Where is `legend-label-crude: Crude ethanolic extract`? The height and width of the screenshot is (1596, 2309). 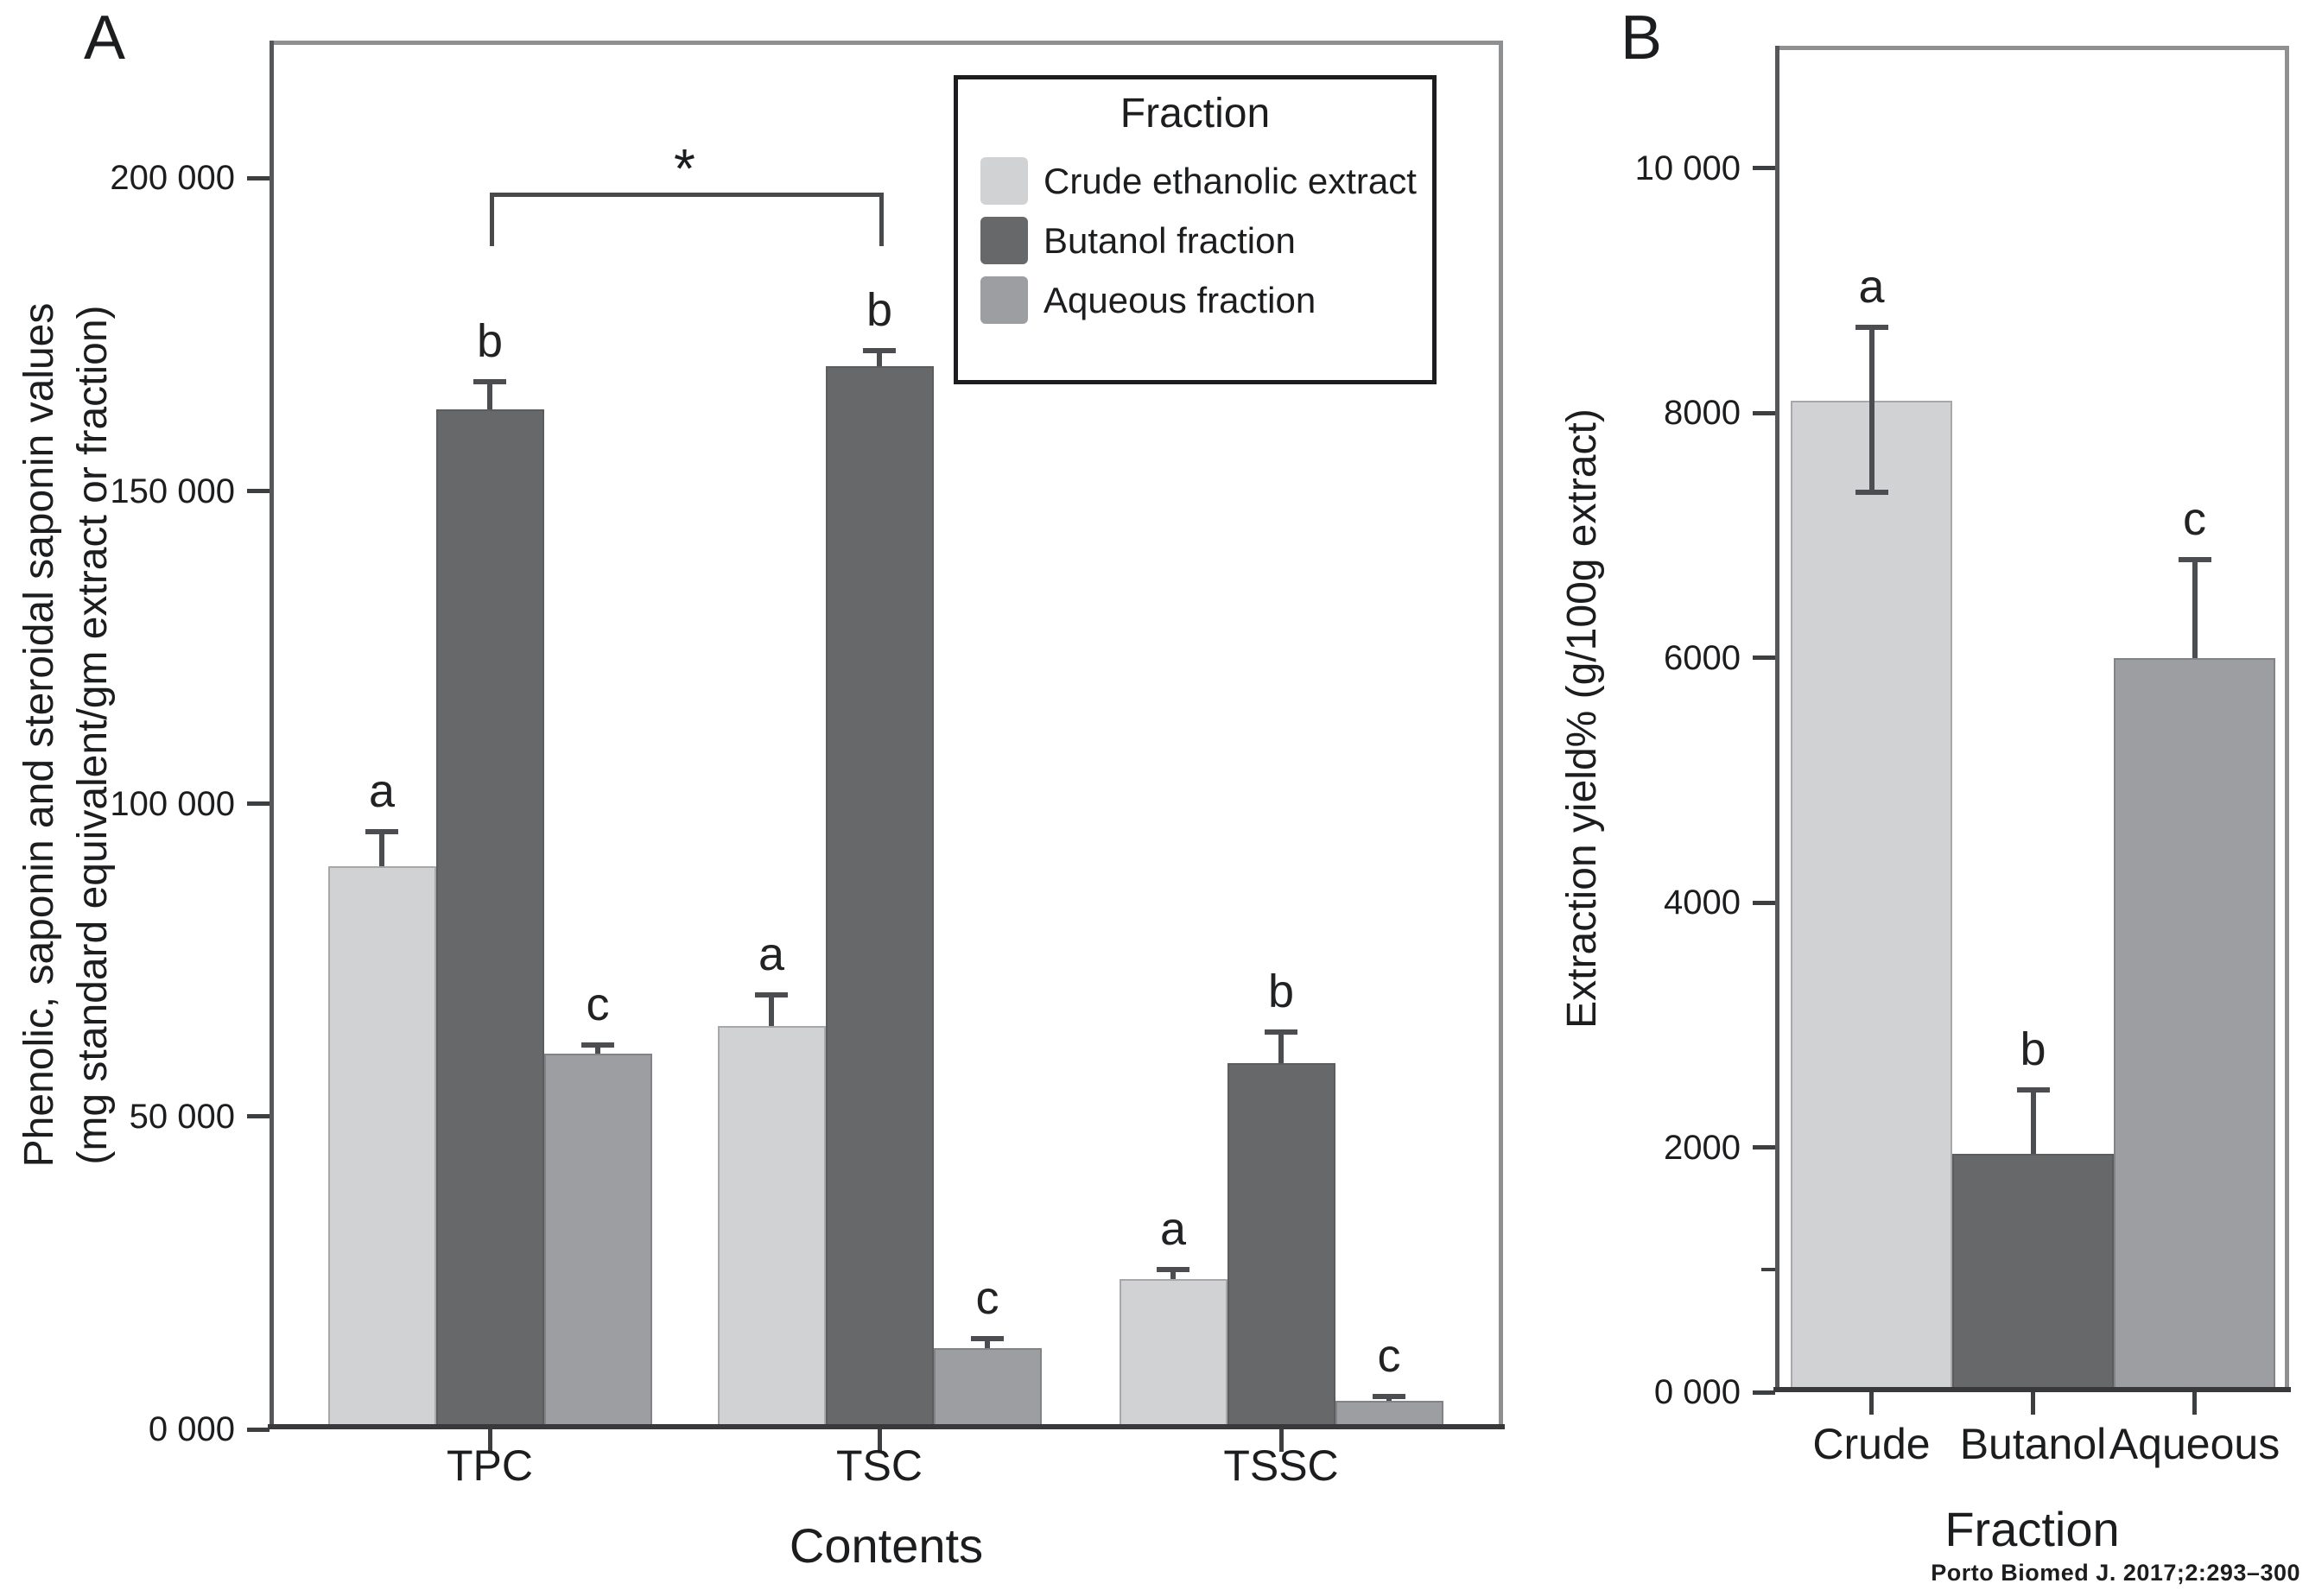 legend-label-crude: Crude ethanolic extract is located at coordinates (1230, 180).